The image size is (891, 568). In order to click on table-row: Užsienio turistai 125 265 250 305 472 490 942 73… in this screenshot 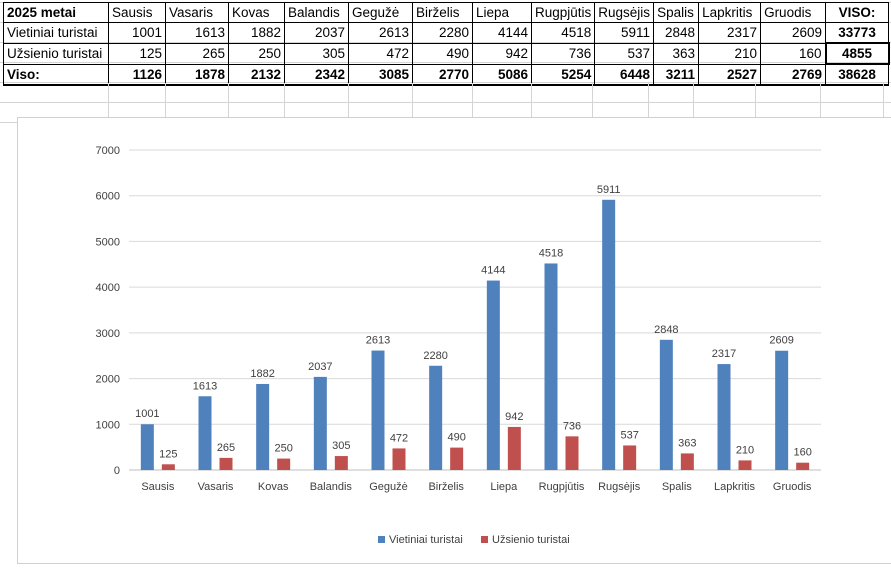, I will do `click(446, 53)`.